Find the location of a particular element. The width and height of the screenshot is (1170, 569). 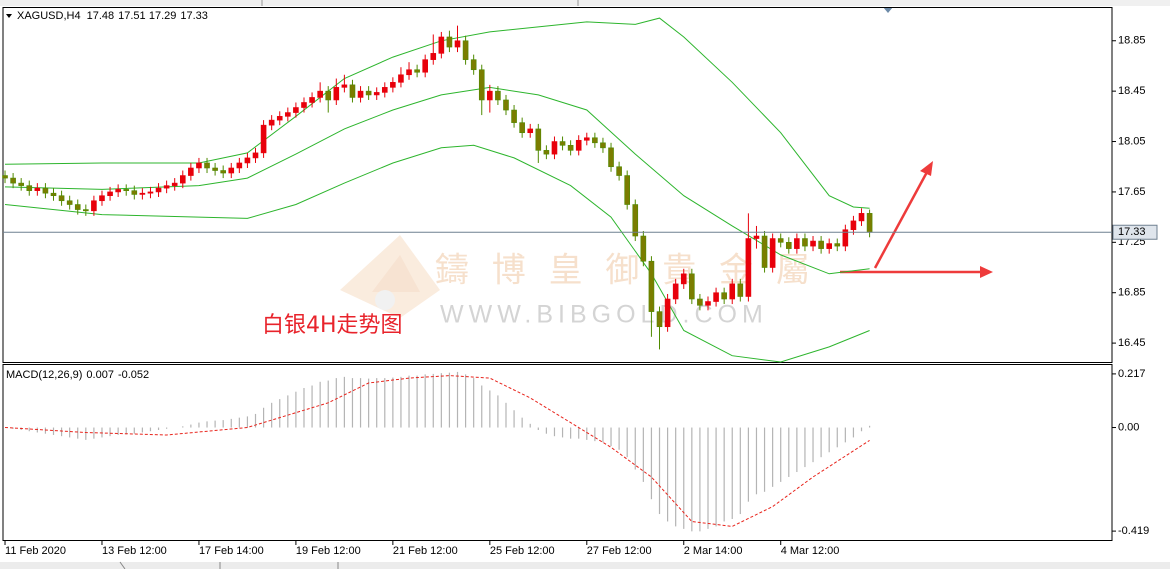

tab-dividers is located at coordinates (229, 565).